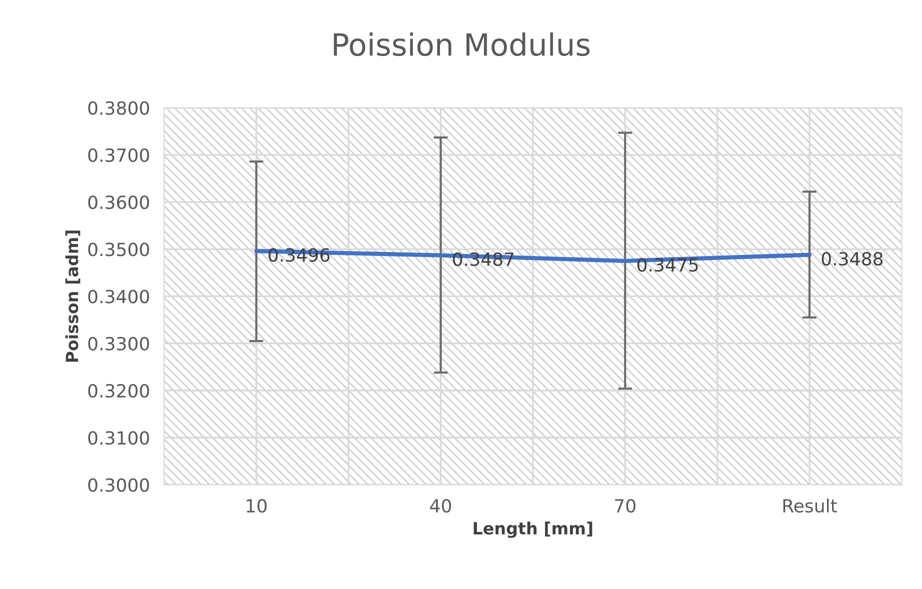  What do you see at coordinates (119, 249) in the screenshot?
I see `y-tick-label: 0.3500` at bounding box center [119, 249].